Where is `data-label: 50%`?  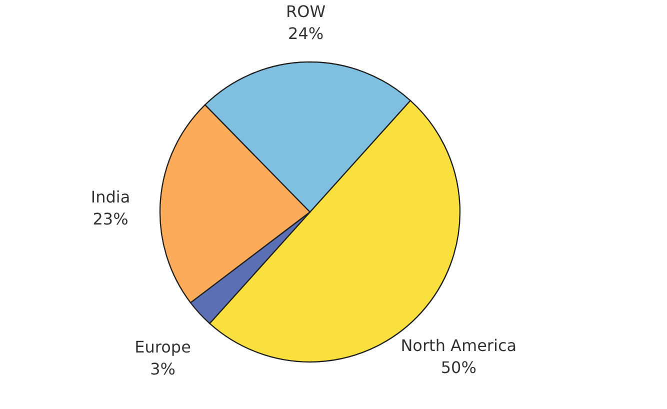 data-label: 50% is located at coordinates (458, 367).